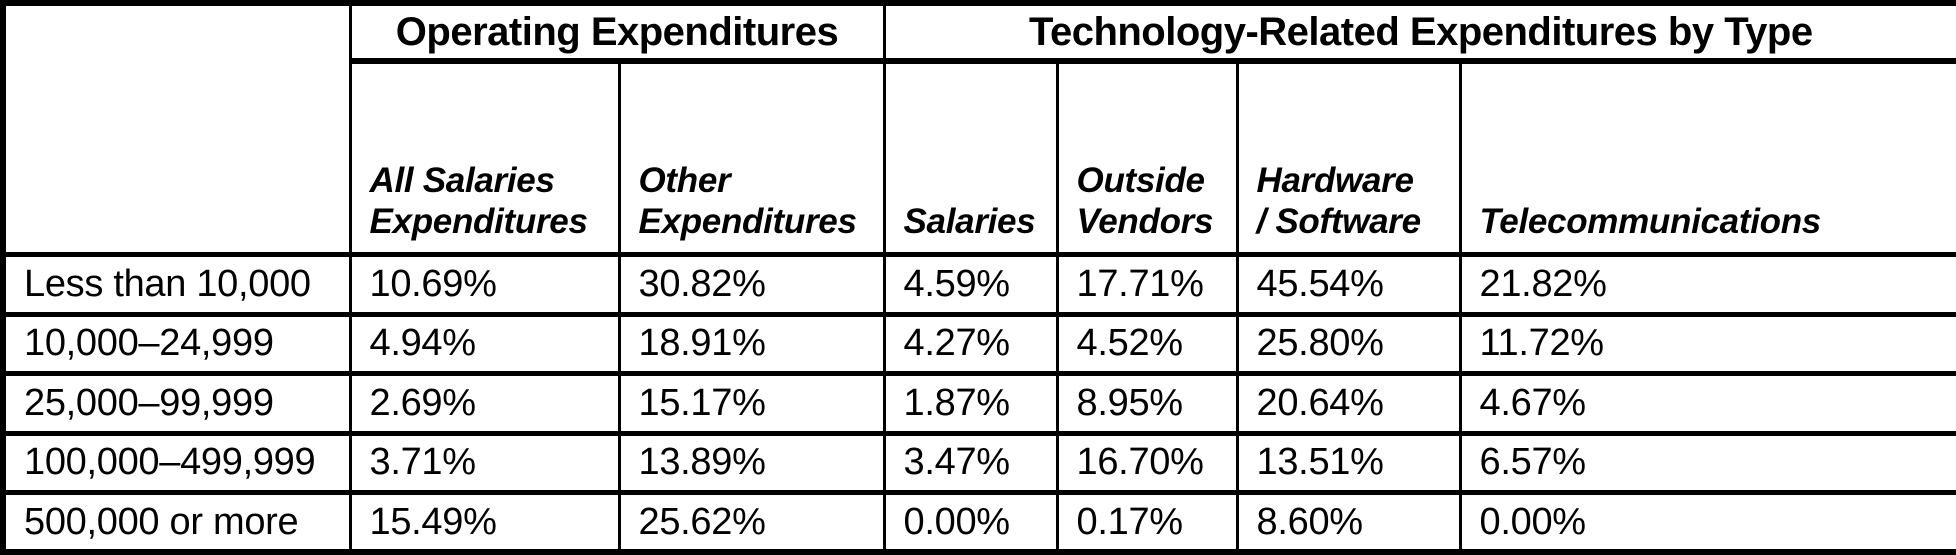 This screenshot has height=555, width=1956. I want to click on data-cell: 30.82%, so click(751, 284).